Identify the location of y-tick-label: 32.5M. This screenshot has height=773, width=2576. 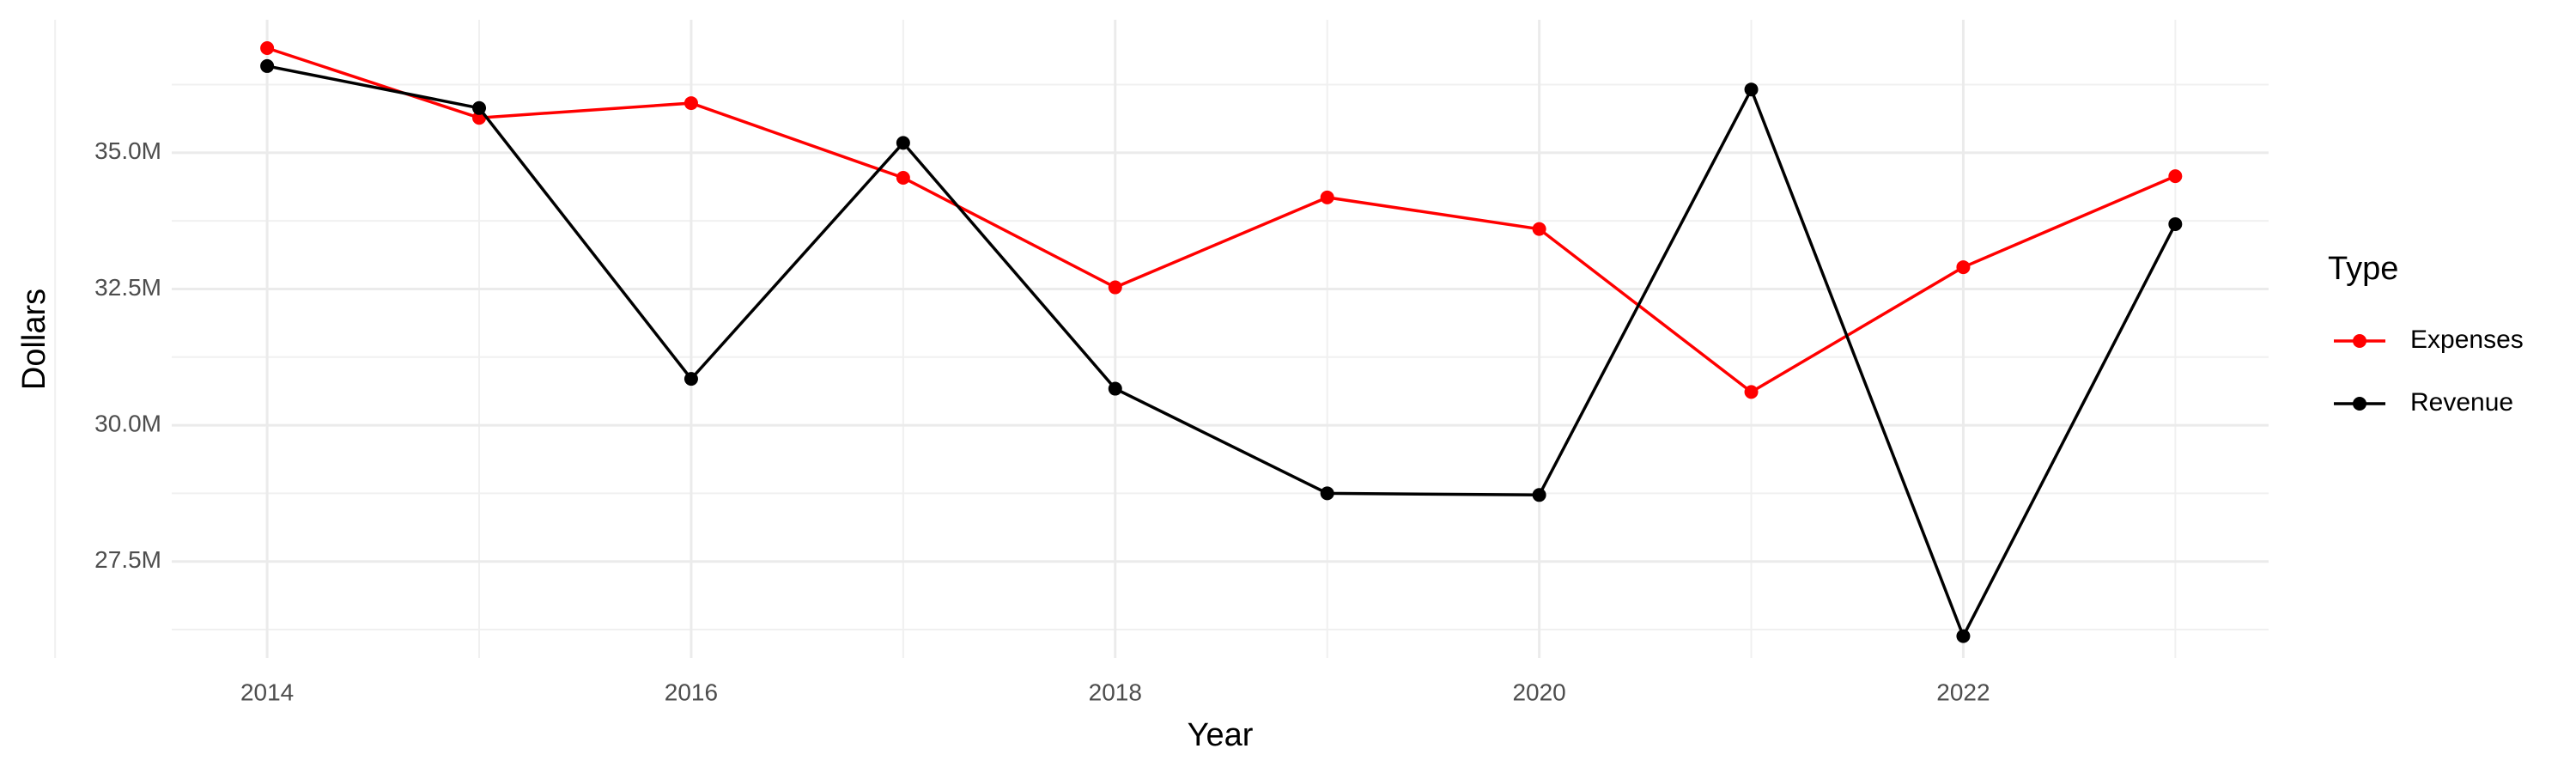
(128, 287).